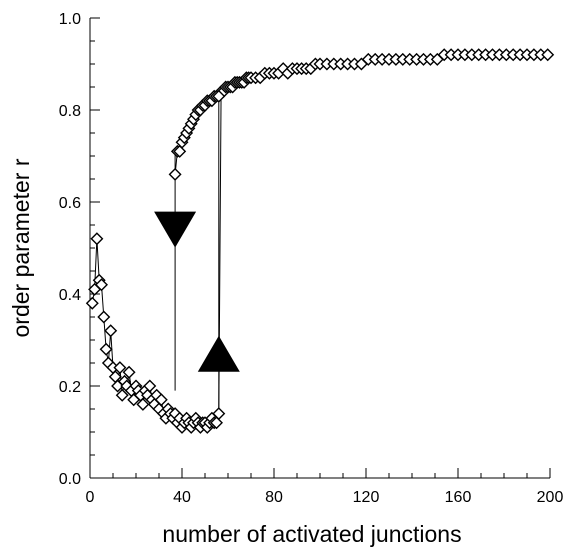  I want to click on x-axis: 0 40 80 120 160 200, so click(325, 487).